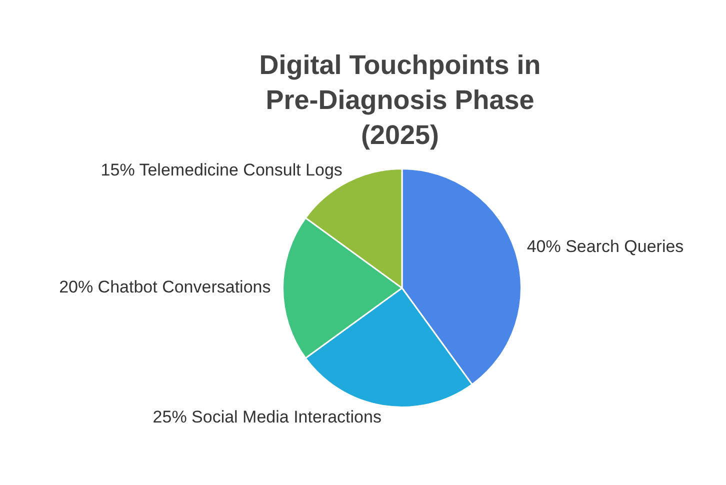  What do you see at coordinates (165, 287) in the screenshot?
I see `slice-label: 20% Chatbot Conversations` at bounding box center [165, 287].